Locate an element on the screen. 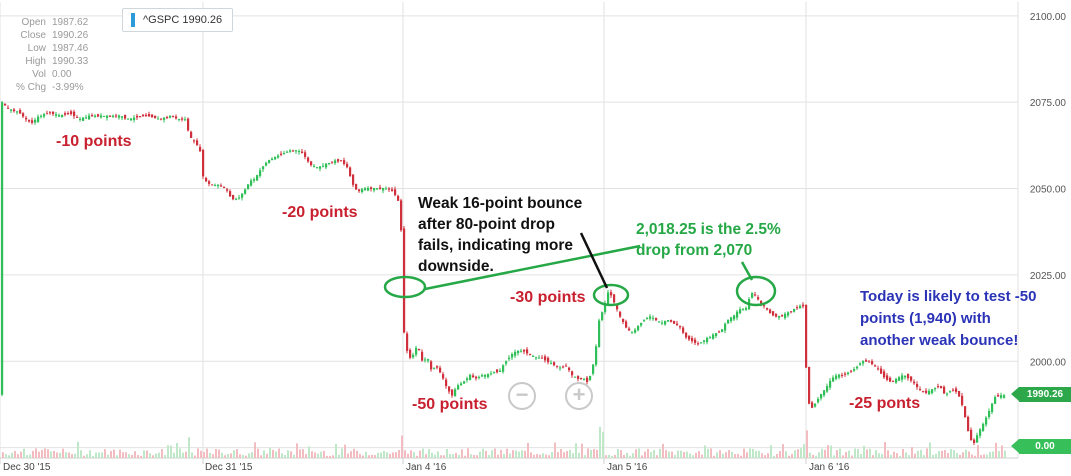  ohlc-row: Vol 0.00 is located at coordinates (47, 74).